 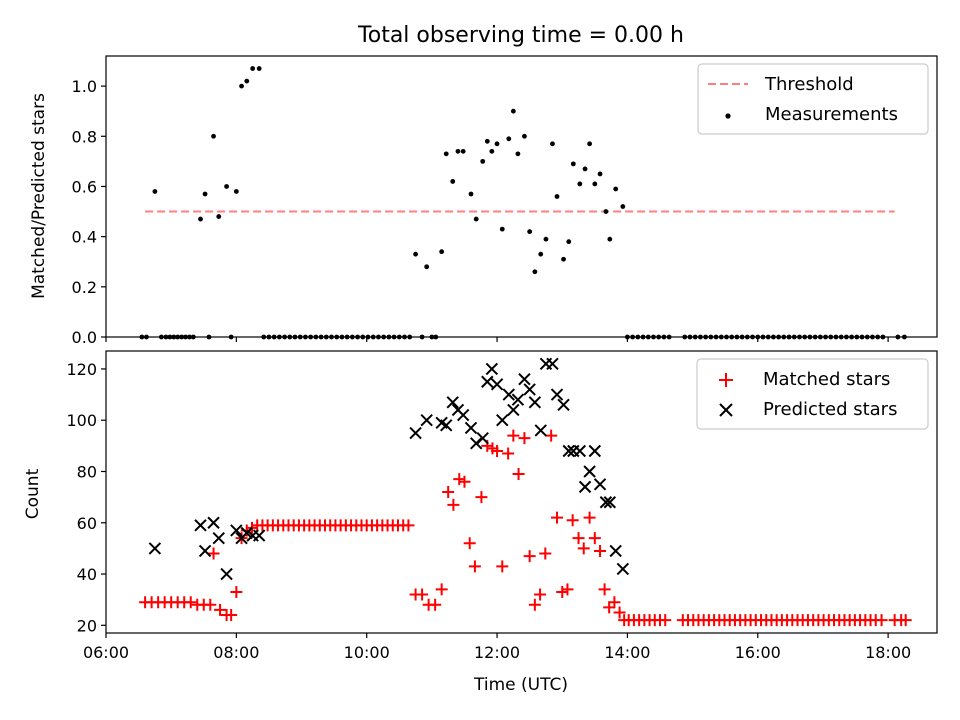 I want to click on chart-title: Total observing time = 0.00 h, so click(x=520, y=35).